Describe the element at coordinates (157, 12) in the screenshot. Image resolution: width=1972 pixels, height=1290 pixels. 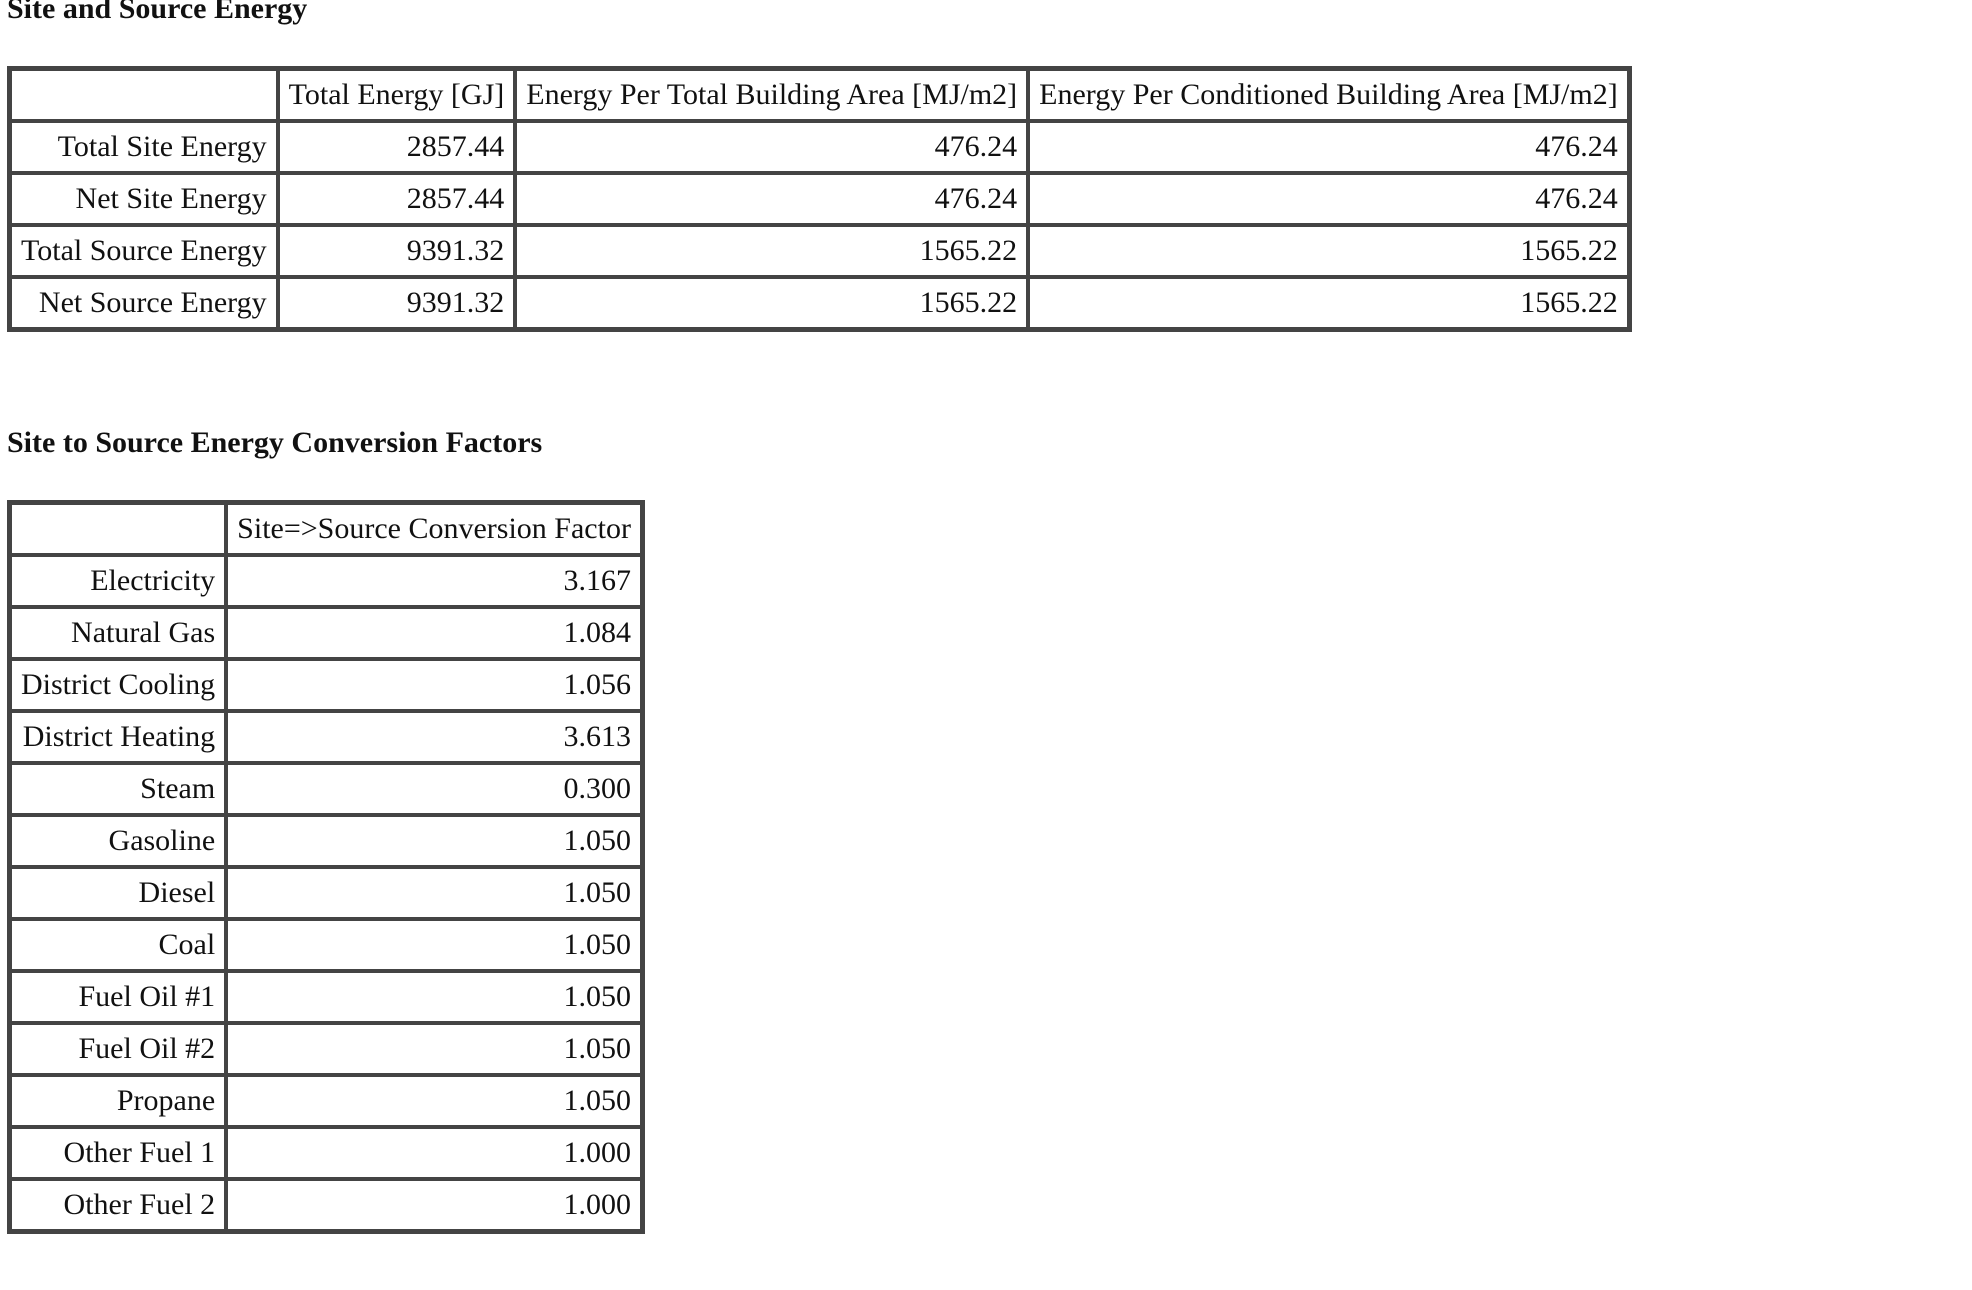
I see `site-source-energy-title: Site and Source Energy` at that location.